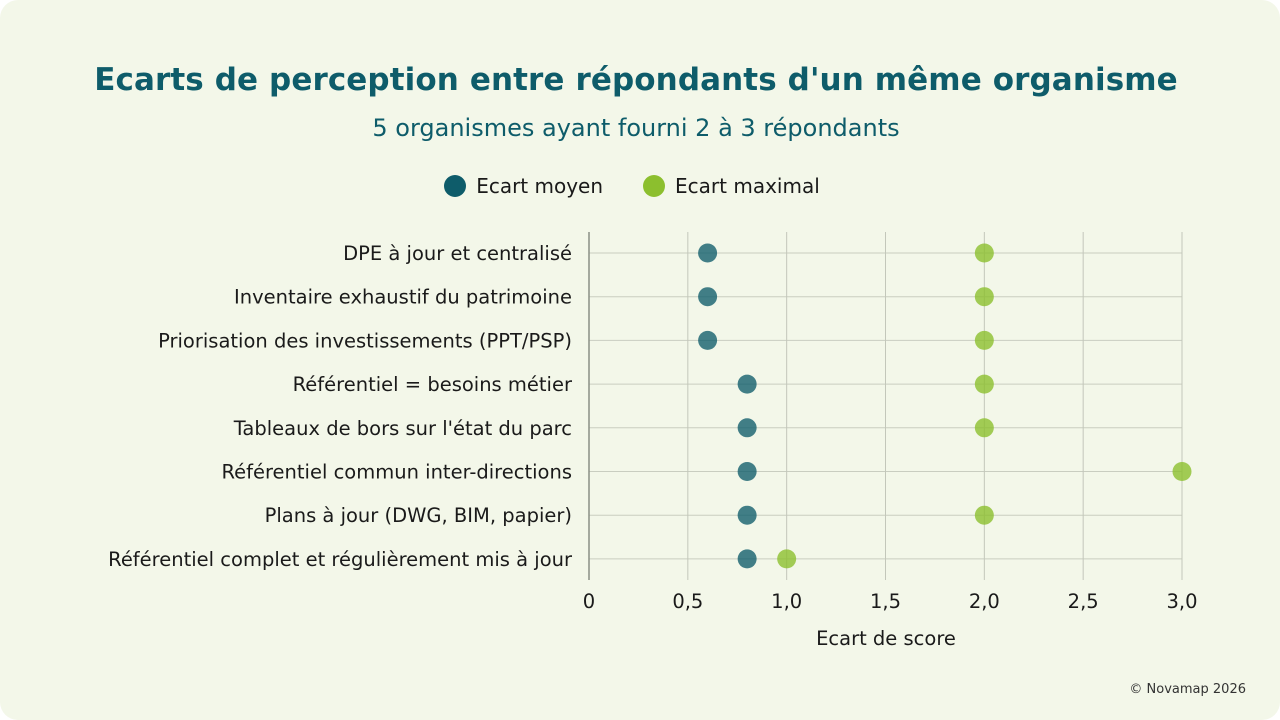 Image resolution: width=1280 pixels, height=720 pixels. I want to click on category-label: Plans à jour (DWG, BIM, papier), so click(418, 515).